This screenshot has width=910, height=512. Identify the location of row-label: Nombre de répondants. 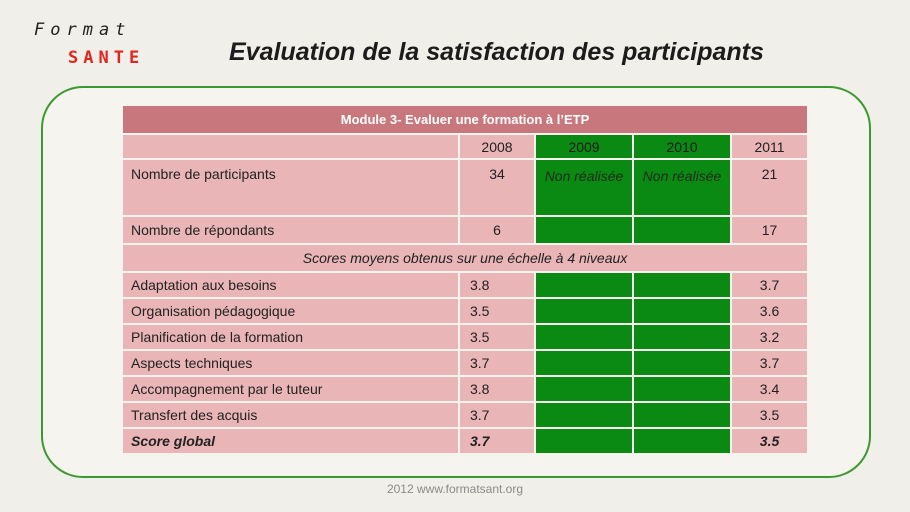
(290, 230).